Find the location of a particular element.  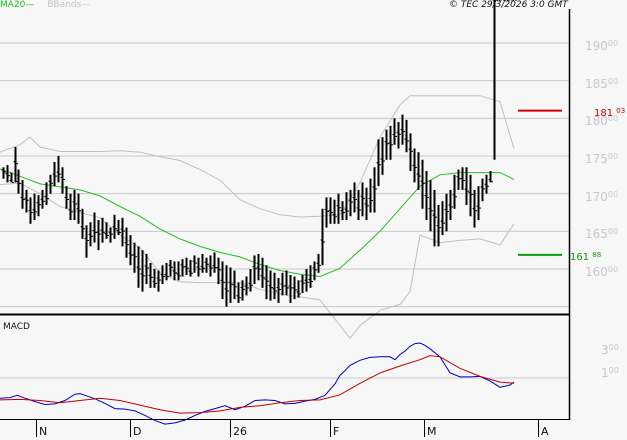

chart-legend: MA20— BBands— is located at coordinates (45, 5).